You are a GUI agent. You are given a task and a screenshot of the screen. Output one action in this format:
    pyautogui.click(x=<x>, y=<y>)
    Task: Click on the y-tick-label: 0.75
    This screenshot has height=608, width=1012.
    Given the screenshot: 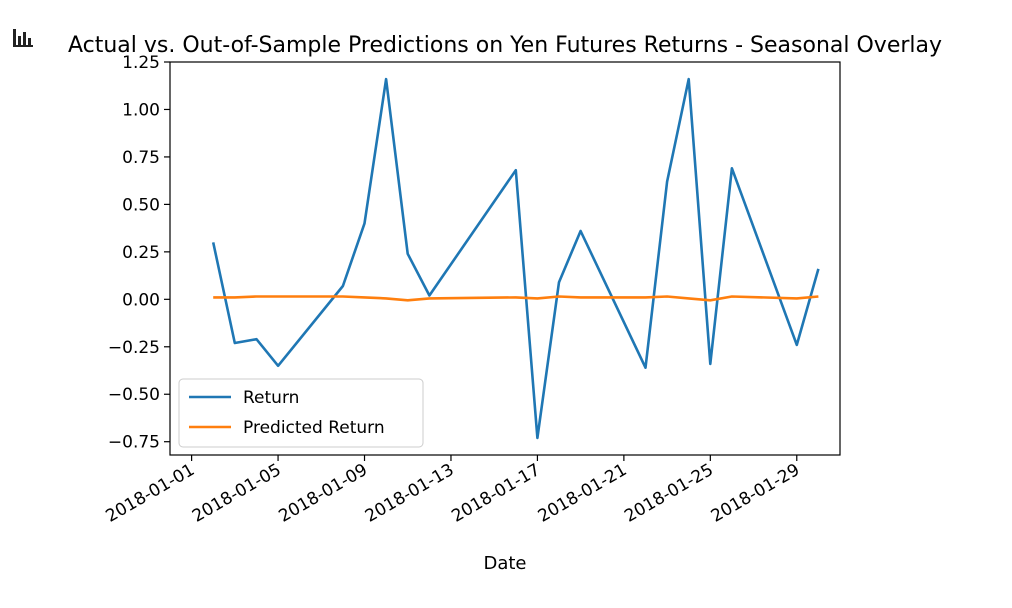 What is the action you would take?
    pyautogui.click(x=141, y=158)
    